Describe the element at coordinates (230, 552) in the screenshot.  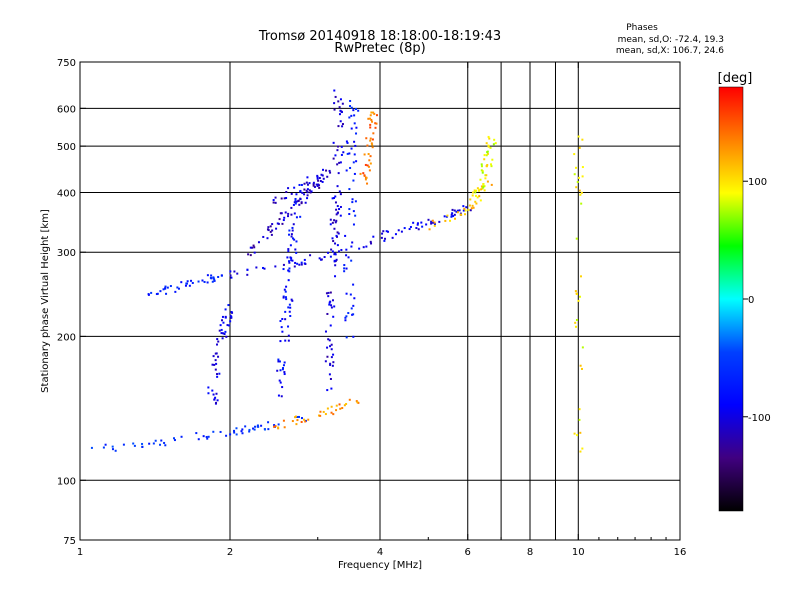
I see `x-tick-label: 2` at that location.